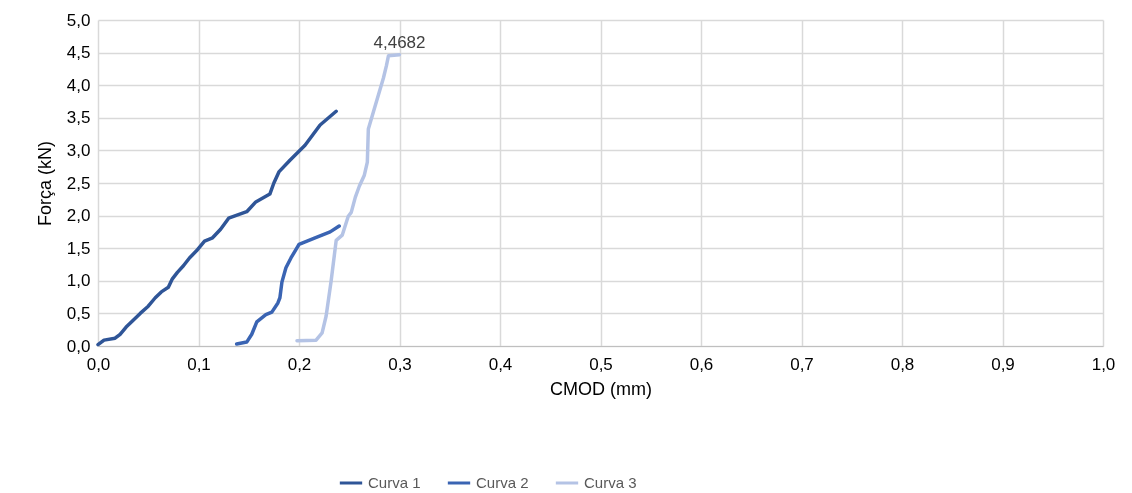 The height and width of the screenshot is (493, 1132). I want to click on y-tick-label: 5,0, so click(78, 20).